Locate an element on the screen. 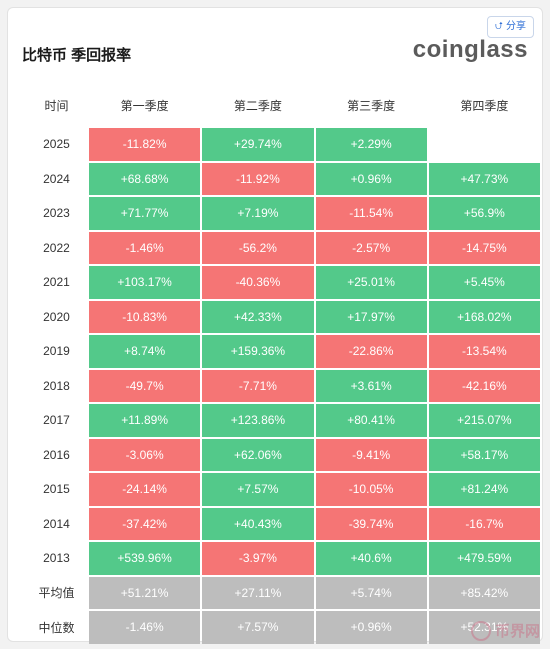 Image resolution: width=550 pixels, height=649 pixels. table-row: 2018 -49.7% -7.71% +3.61% -42.16% is located at coordinates (283, 385).